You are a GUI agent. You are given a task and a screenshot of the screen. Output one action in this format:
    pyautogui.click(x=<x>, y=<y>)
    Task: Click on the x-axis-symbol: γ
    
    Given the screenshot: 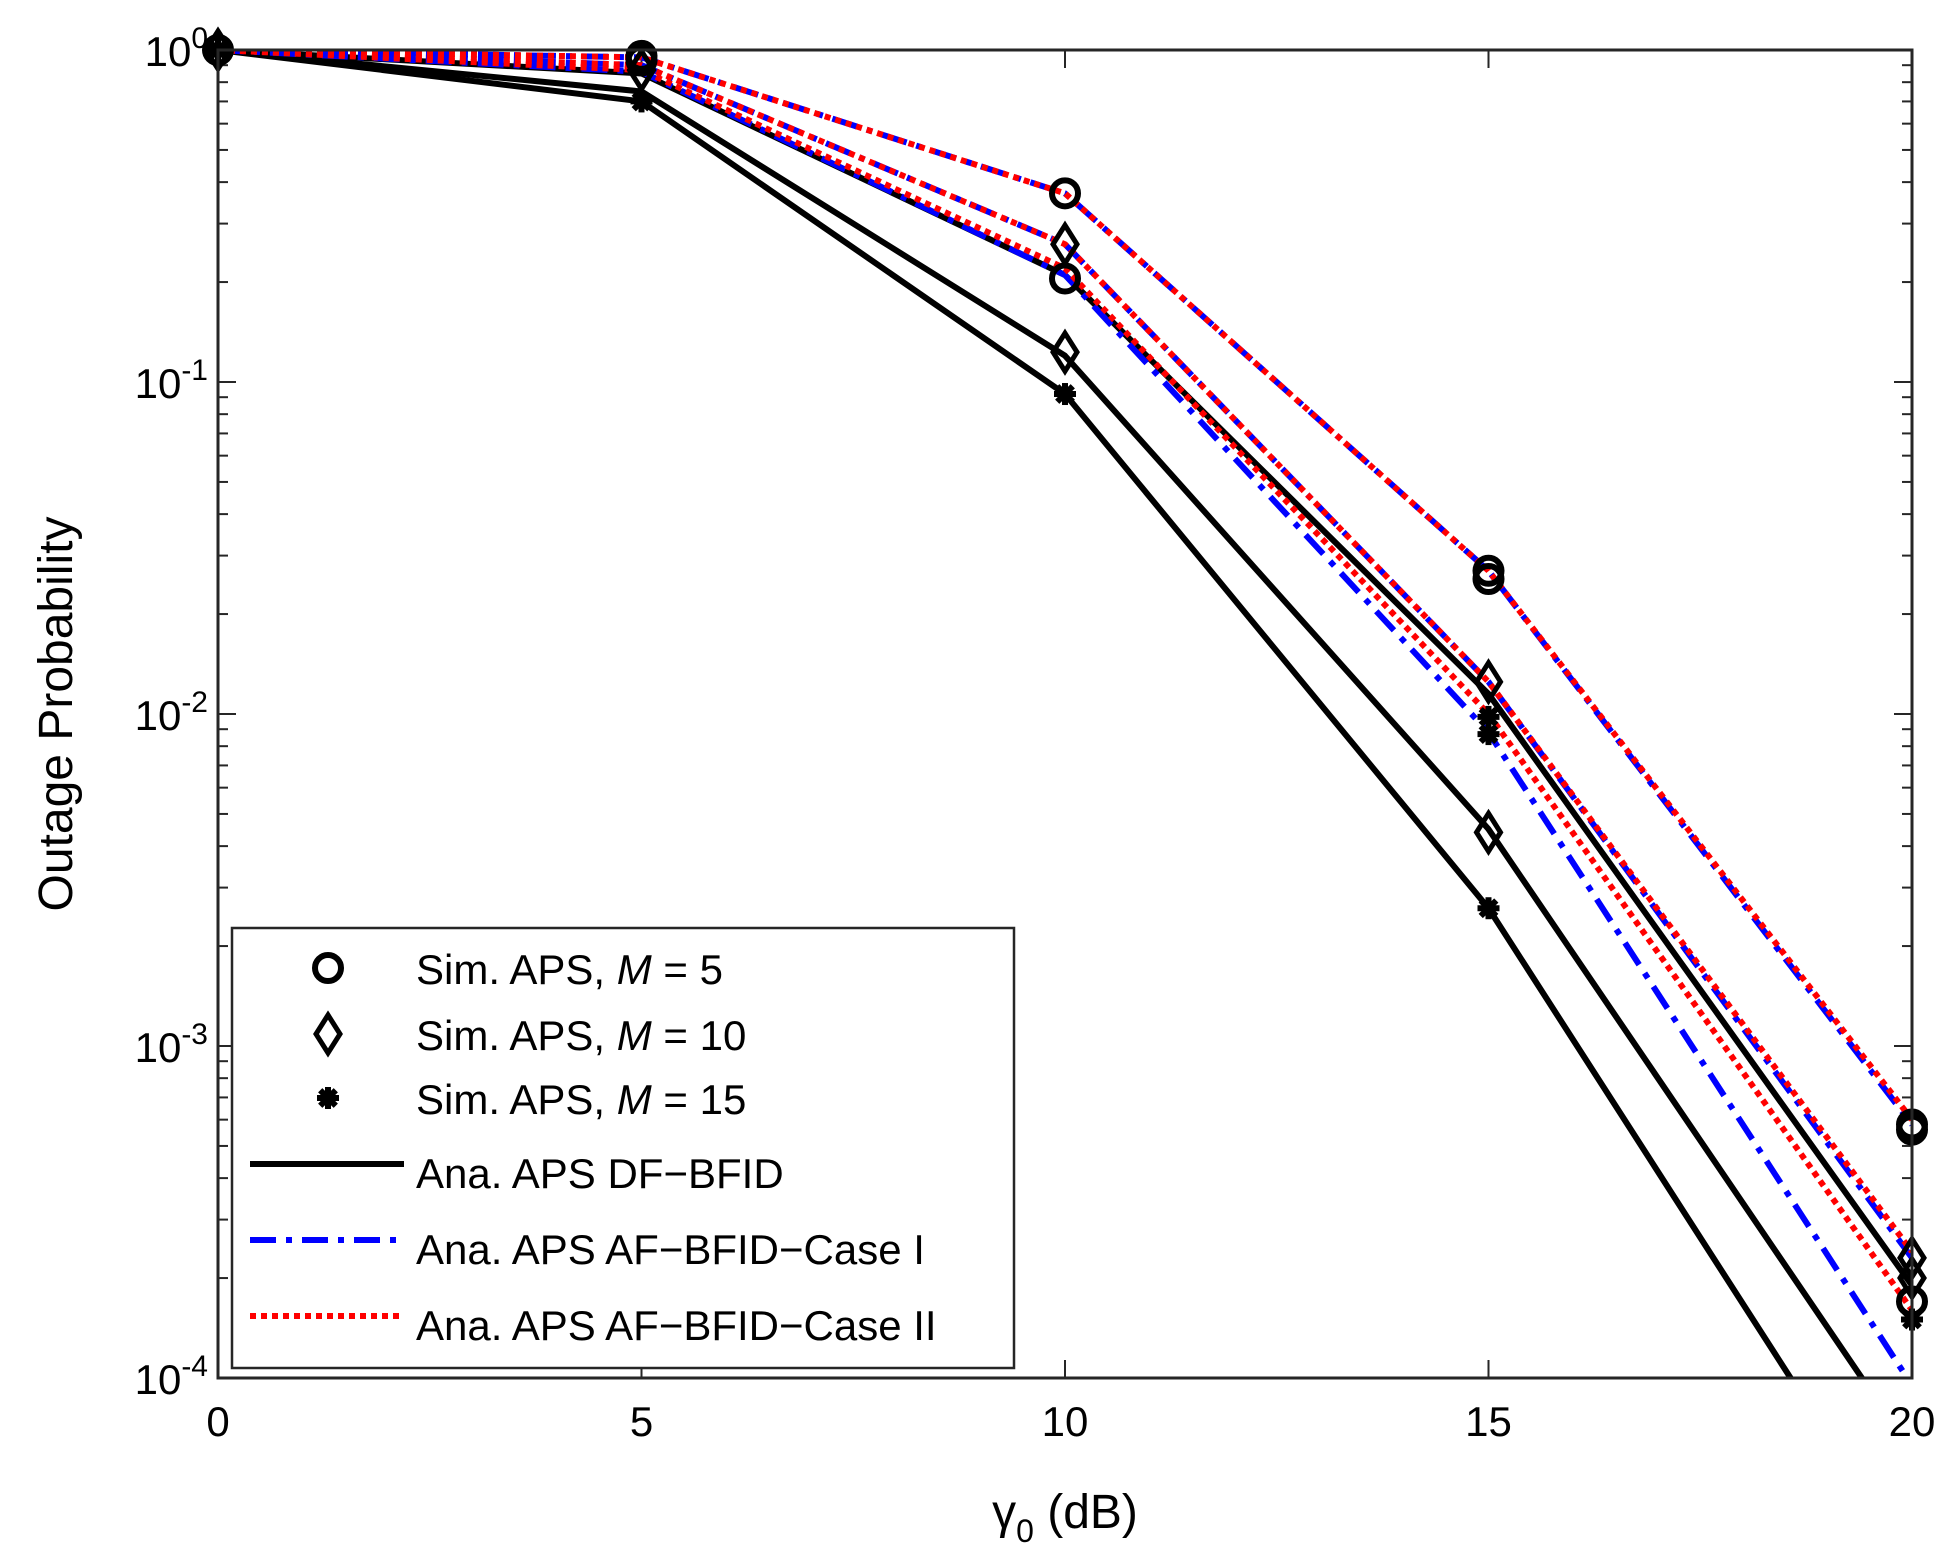 What is the action you would take?
    pyautogui.click(x=1004, y=1512)
    